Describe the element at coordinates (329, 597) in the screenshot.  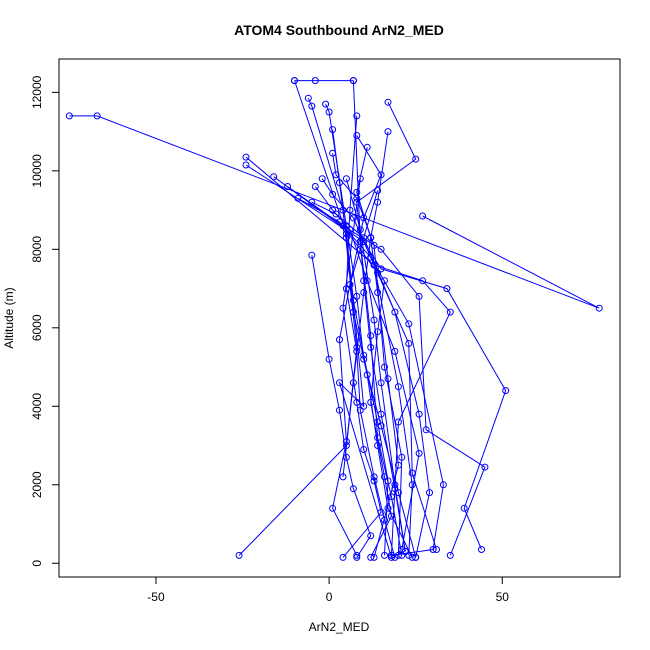
I see `x-tick-label-0: 0` at that location.